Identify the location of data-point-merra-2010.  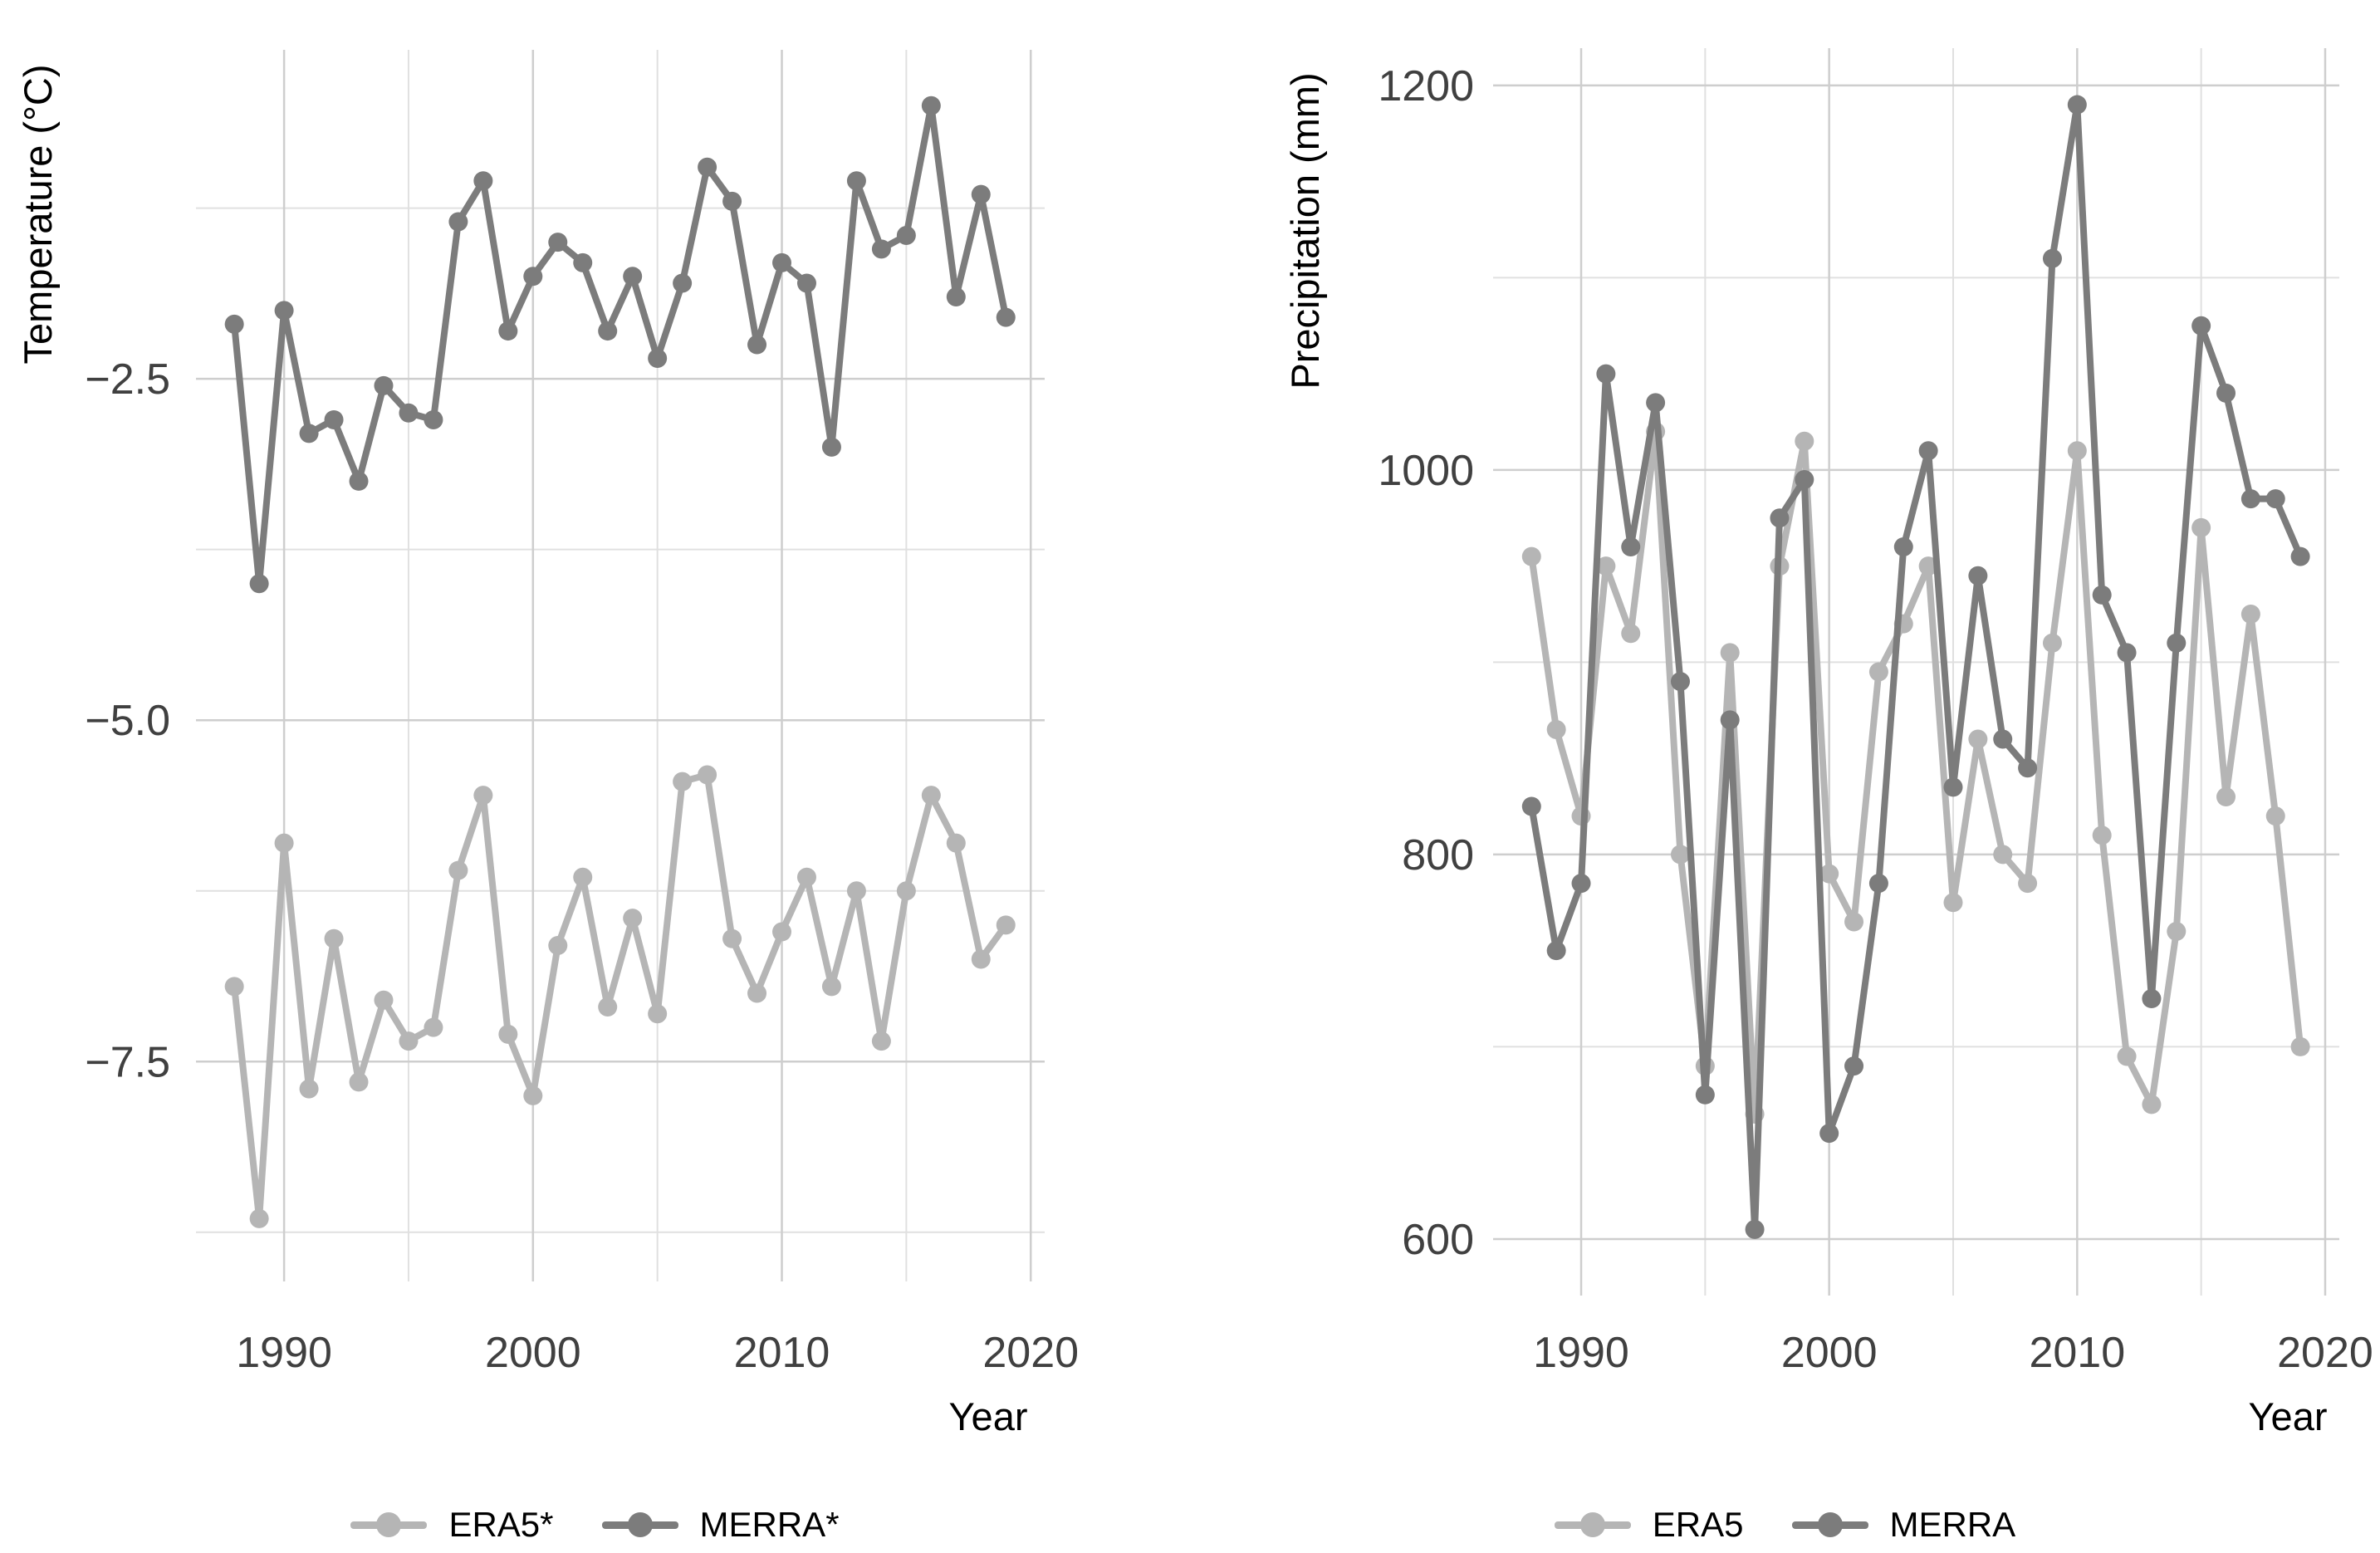
(2077, 105).